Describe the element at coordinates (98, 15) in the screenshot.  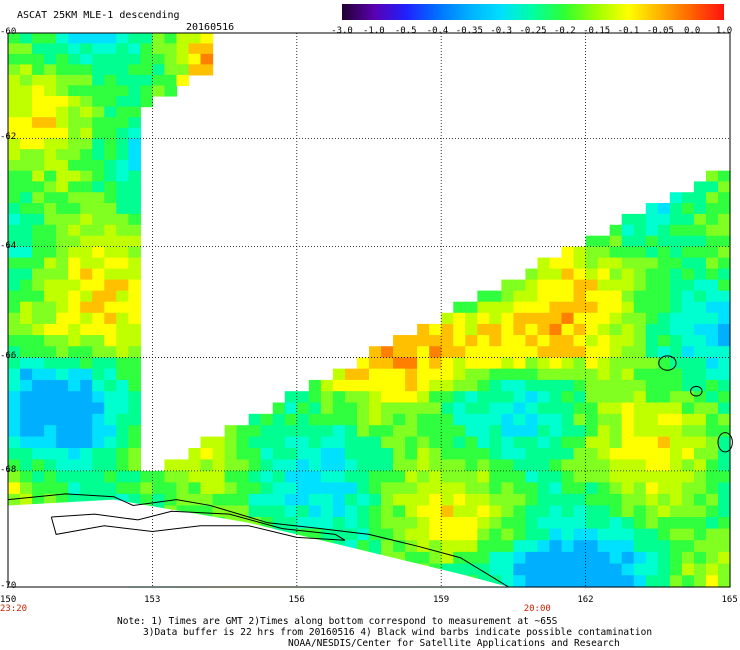
I see `map-title: ASCAT 25KM MLE-1 descending` at that location.